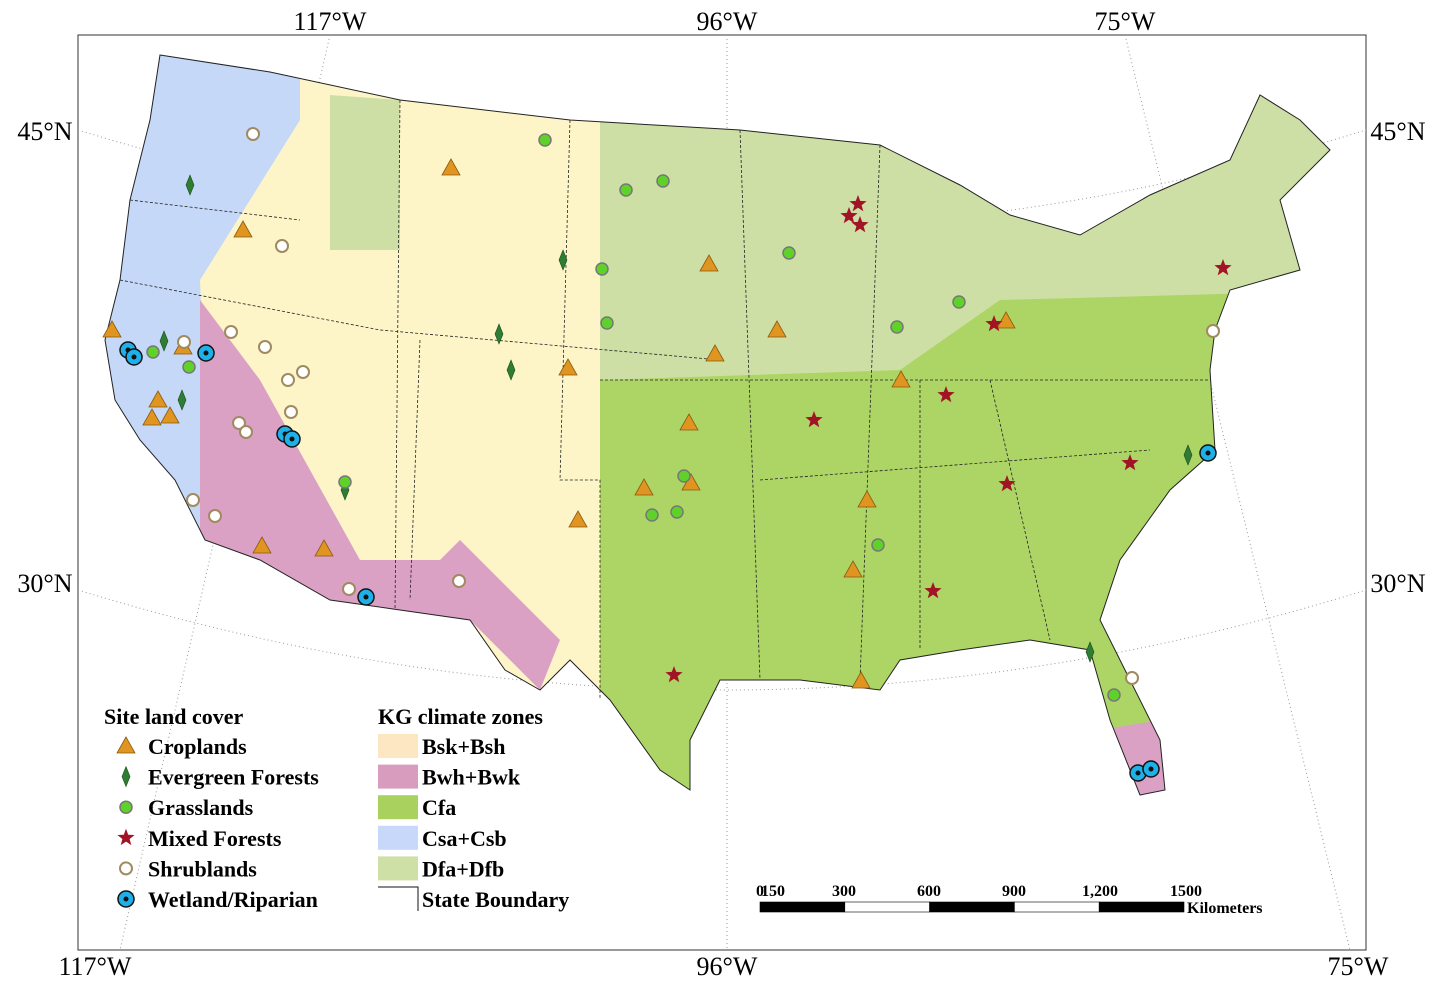 Image resolution: width=1444 pixels, height=988 pixels. Describe the element at coordinates (201, 807) in the screenshot. I see `legend-label: Grasslands` at that location.